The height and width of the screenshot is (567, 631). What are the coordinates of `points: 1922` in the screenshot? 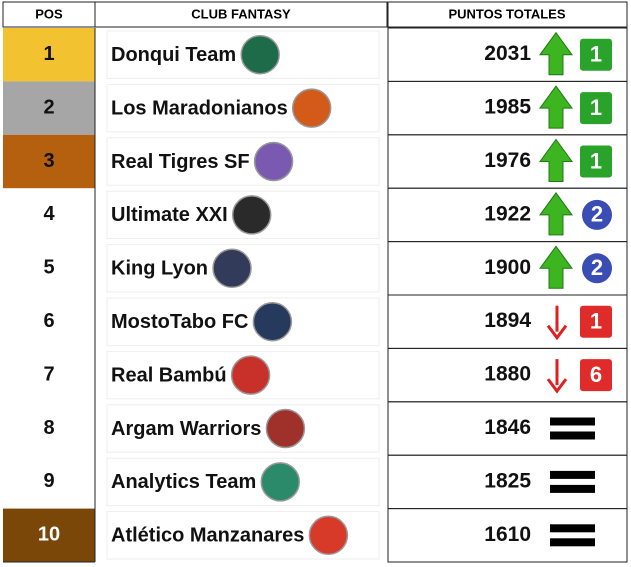 It's located at (507, 213).